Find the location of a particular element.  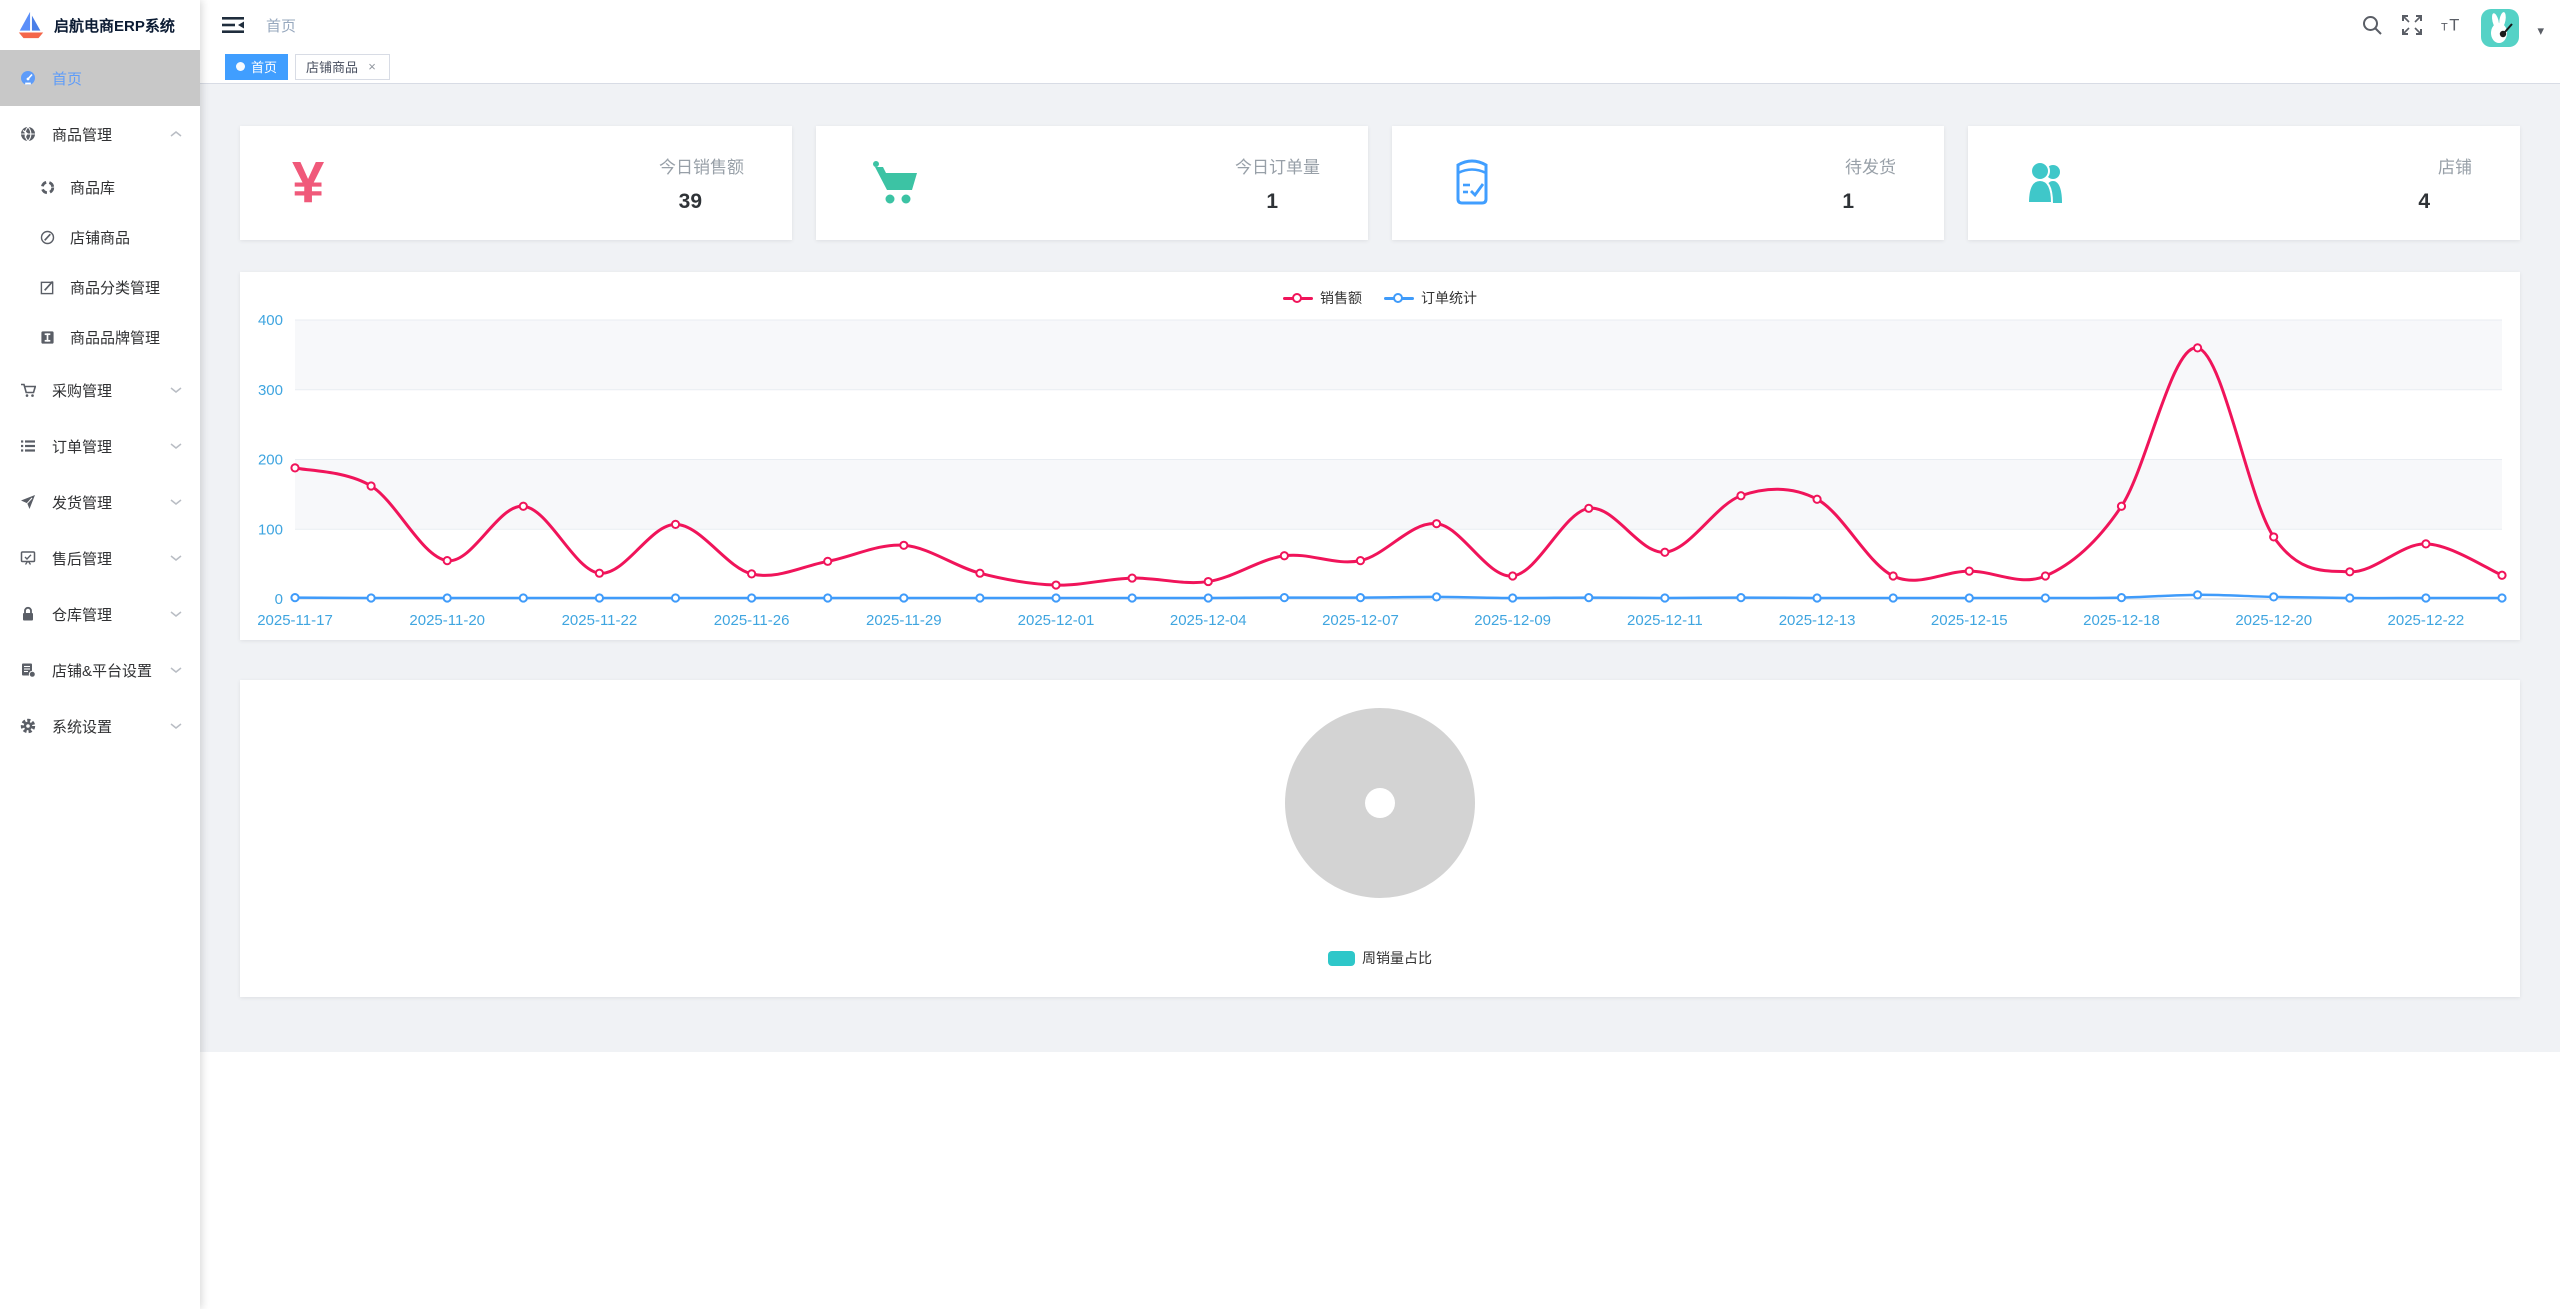

stat-card-sales-today: ¥ 今日销售额 39 is located at coordinates (516, 183).